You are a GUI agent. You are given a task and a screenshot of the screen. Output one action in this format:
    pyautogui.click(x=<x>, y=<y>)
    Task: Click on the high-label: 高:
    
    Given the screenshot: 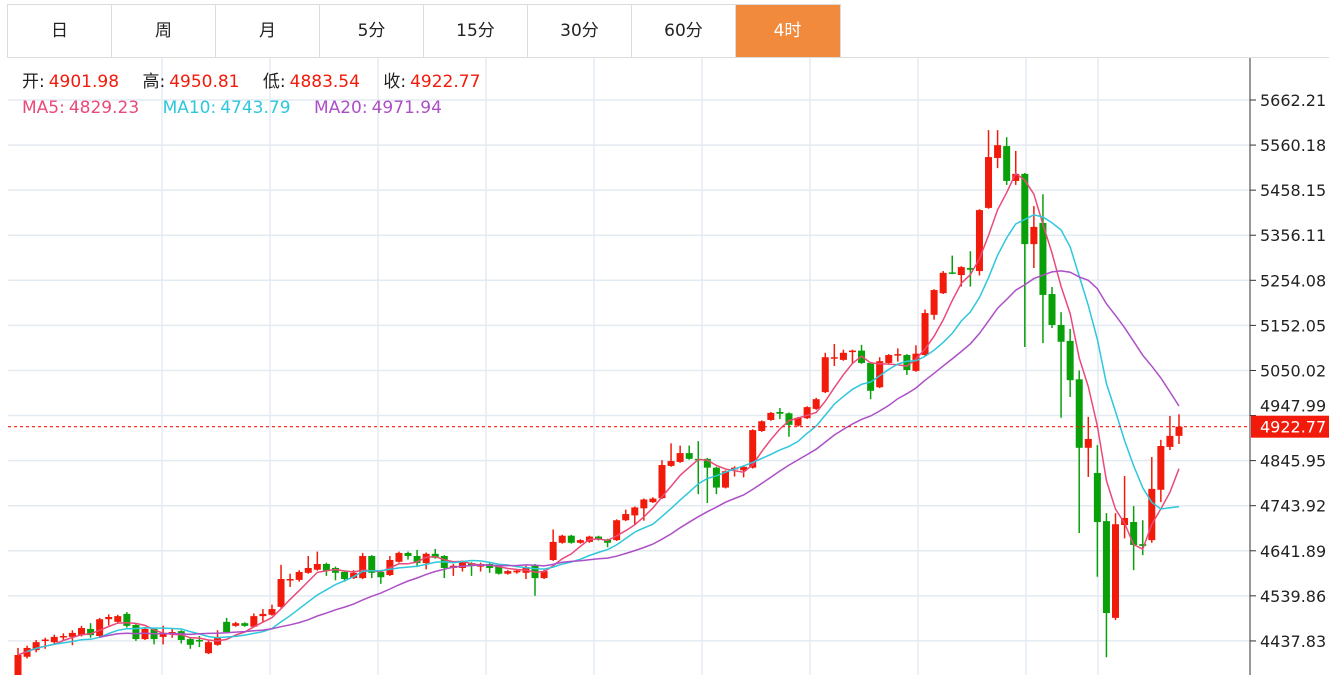 What is the action you would take?
    pyautogui.click(x=154, y=82)
    